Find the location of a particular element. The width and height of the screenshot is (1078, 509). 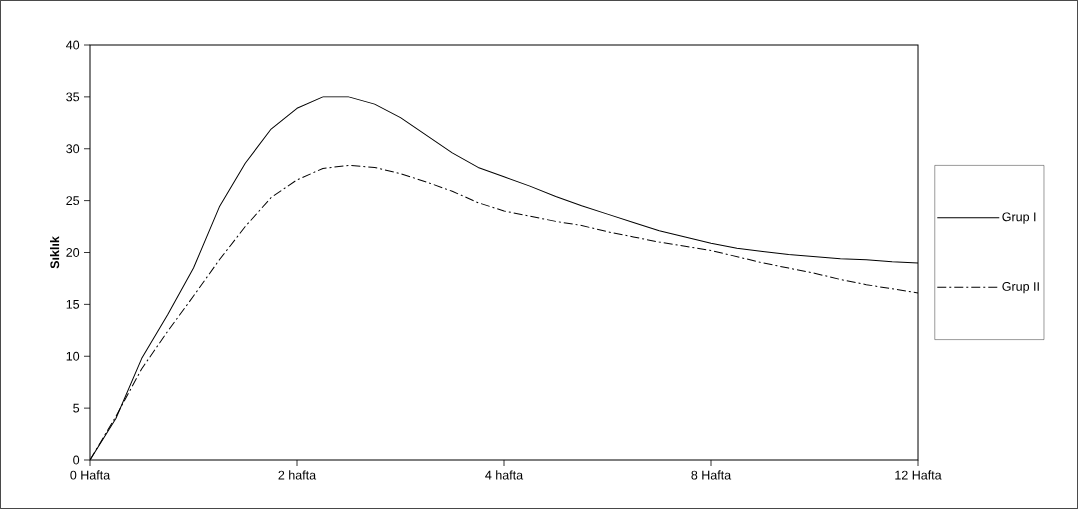

y-tick-label: 10 is located at coordinates (73, 356).